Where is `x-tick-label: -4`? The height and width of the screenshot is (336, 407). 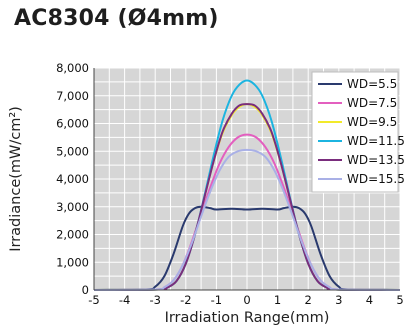 x-tick-label: -4 is located at coordinates (124, 300).